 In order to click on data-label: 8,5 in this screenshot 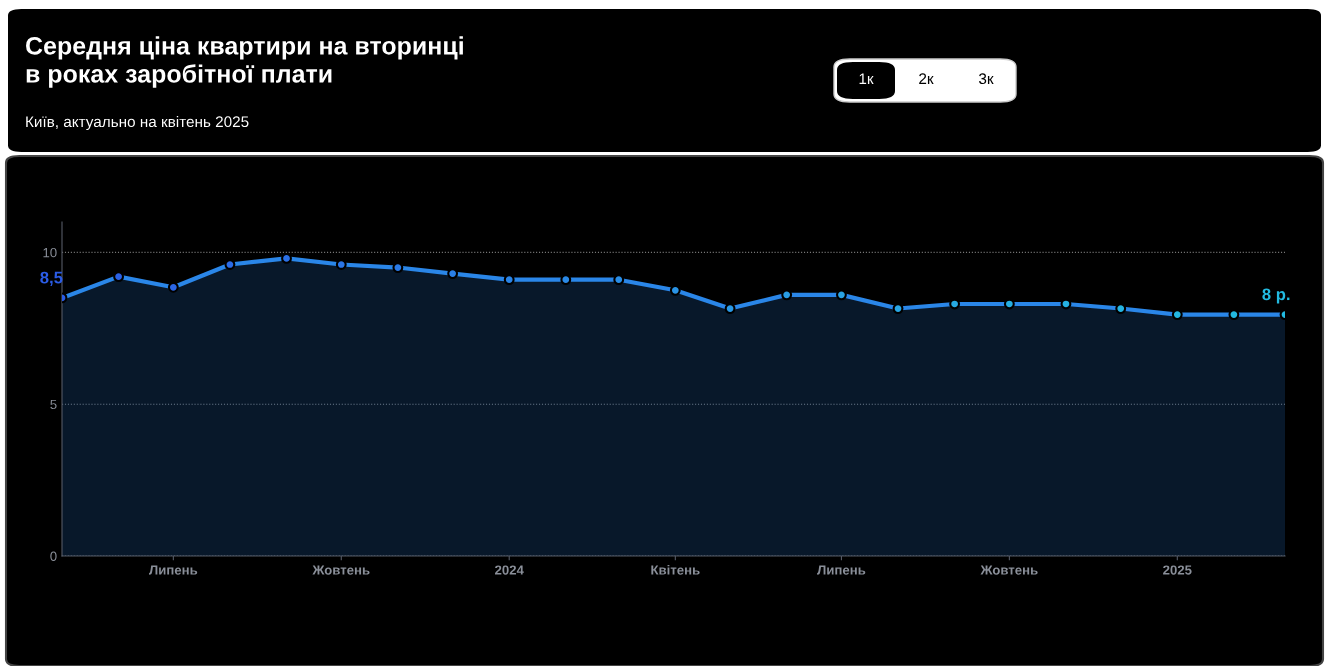, I will do `click(51, 278)`.